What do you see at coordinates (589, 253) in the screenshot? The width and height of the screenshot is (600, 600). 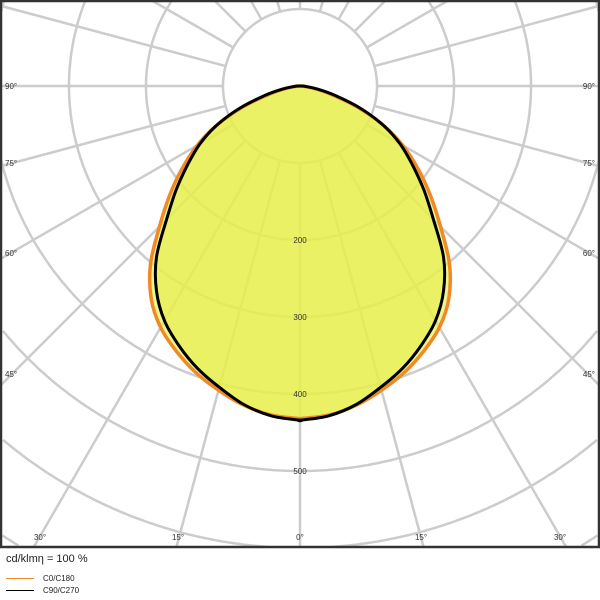 I see `angle-label-right: 60°` at bounding box center [589, 253].